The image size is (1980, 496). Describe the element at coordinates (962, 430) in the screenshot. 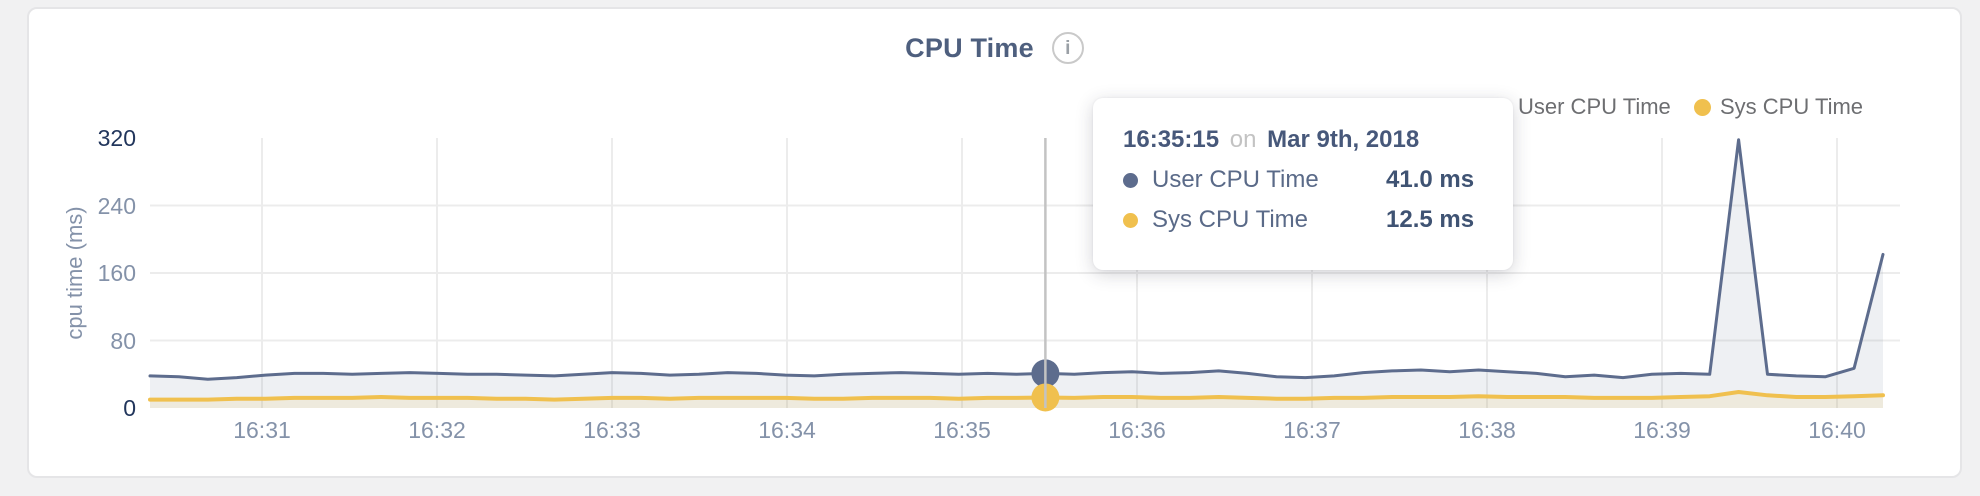

I see `x-tick-label: 16:35` at that location.